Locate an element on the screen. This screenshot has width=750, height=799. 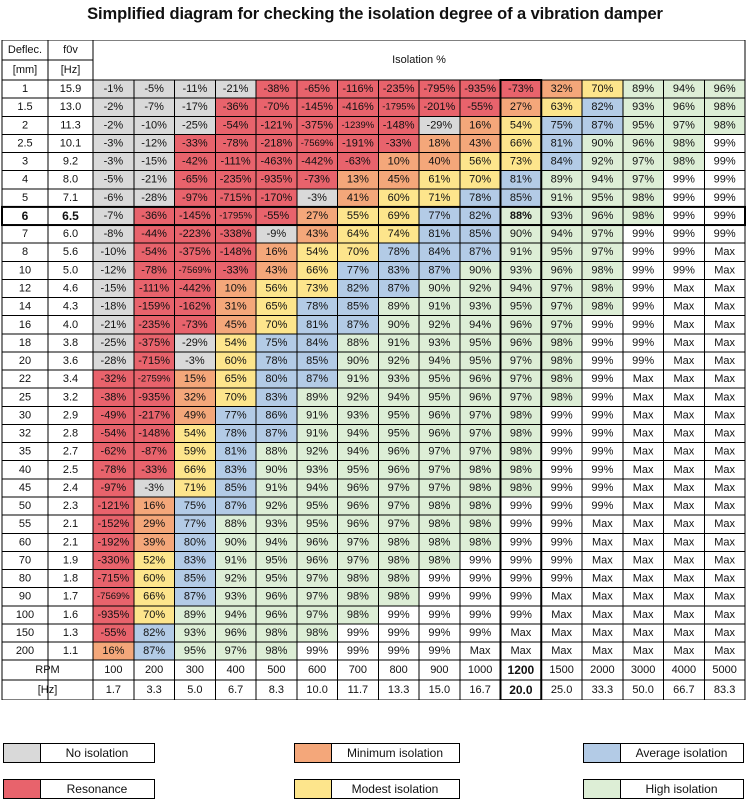
f0v-label: 1.7 is located at coordinates (70, 597).